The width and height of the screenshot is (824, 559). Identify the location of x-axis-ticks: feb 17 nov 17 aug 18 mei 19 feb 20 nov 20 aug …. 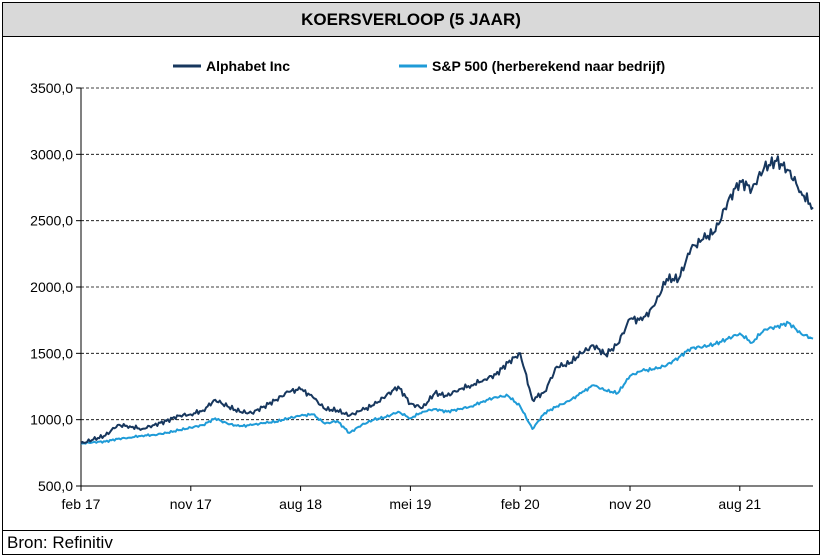
(411, 499).